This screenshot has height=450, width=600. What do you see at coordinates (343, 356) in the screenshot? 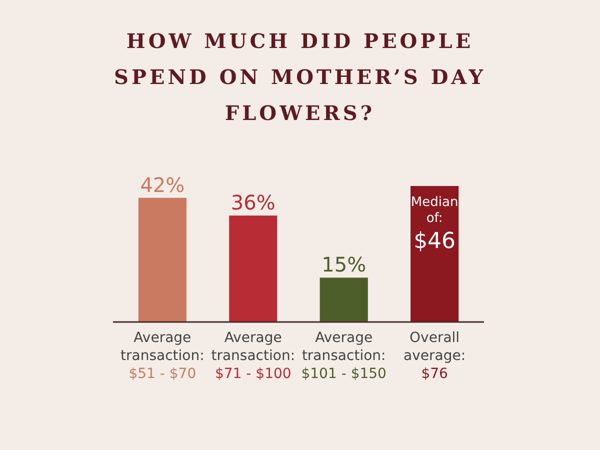
I see `x-tick-label: Average transaction: $101 - $150` at bounding box center [343, 356].